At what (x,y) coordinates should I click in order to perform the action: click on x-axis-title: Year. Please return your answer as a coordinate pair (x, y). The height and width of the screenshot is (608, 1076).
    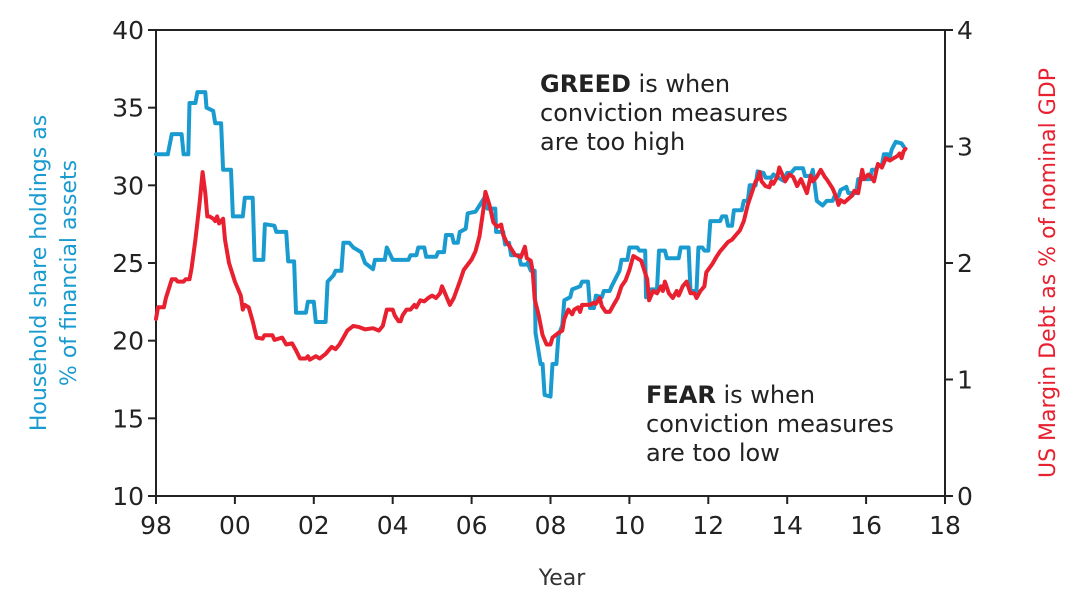
    Looking at the image, I should click on (562, 578).